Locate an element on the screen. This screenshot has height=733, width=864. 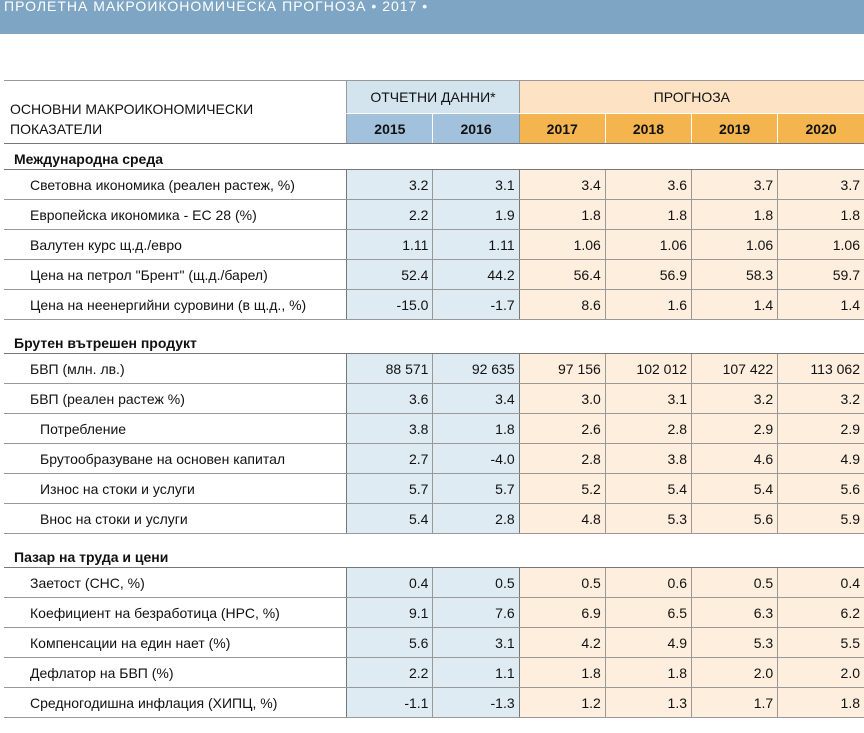
value-cell-2016: 44.2 is located at coordinates (476, 274).